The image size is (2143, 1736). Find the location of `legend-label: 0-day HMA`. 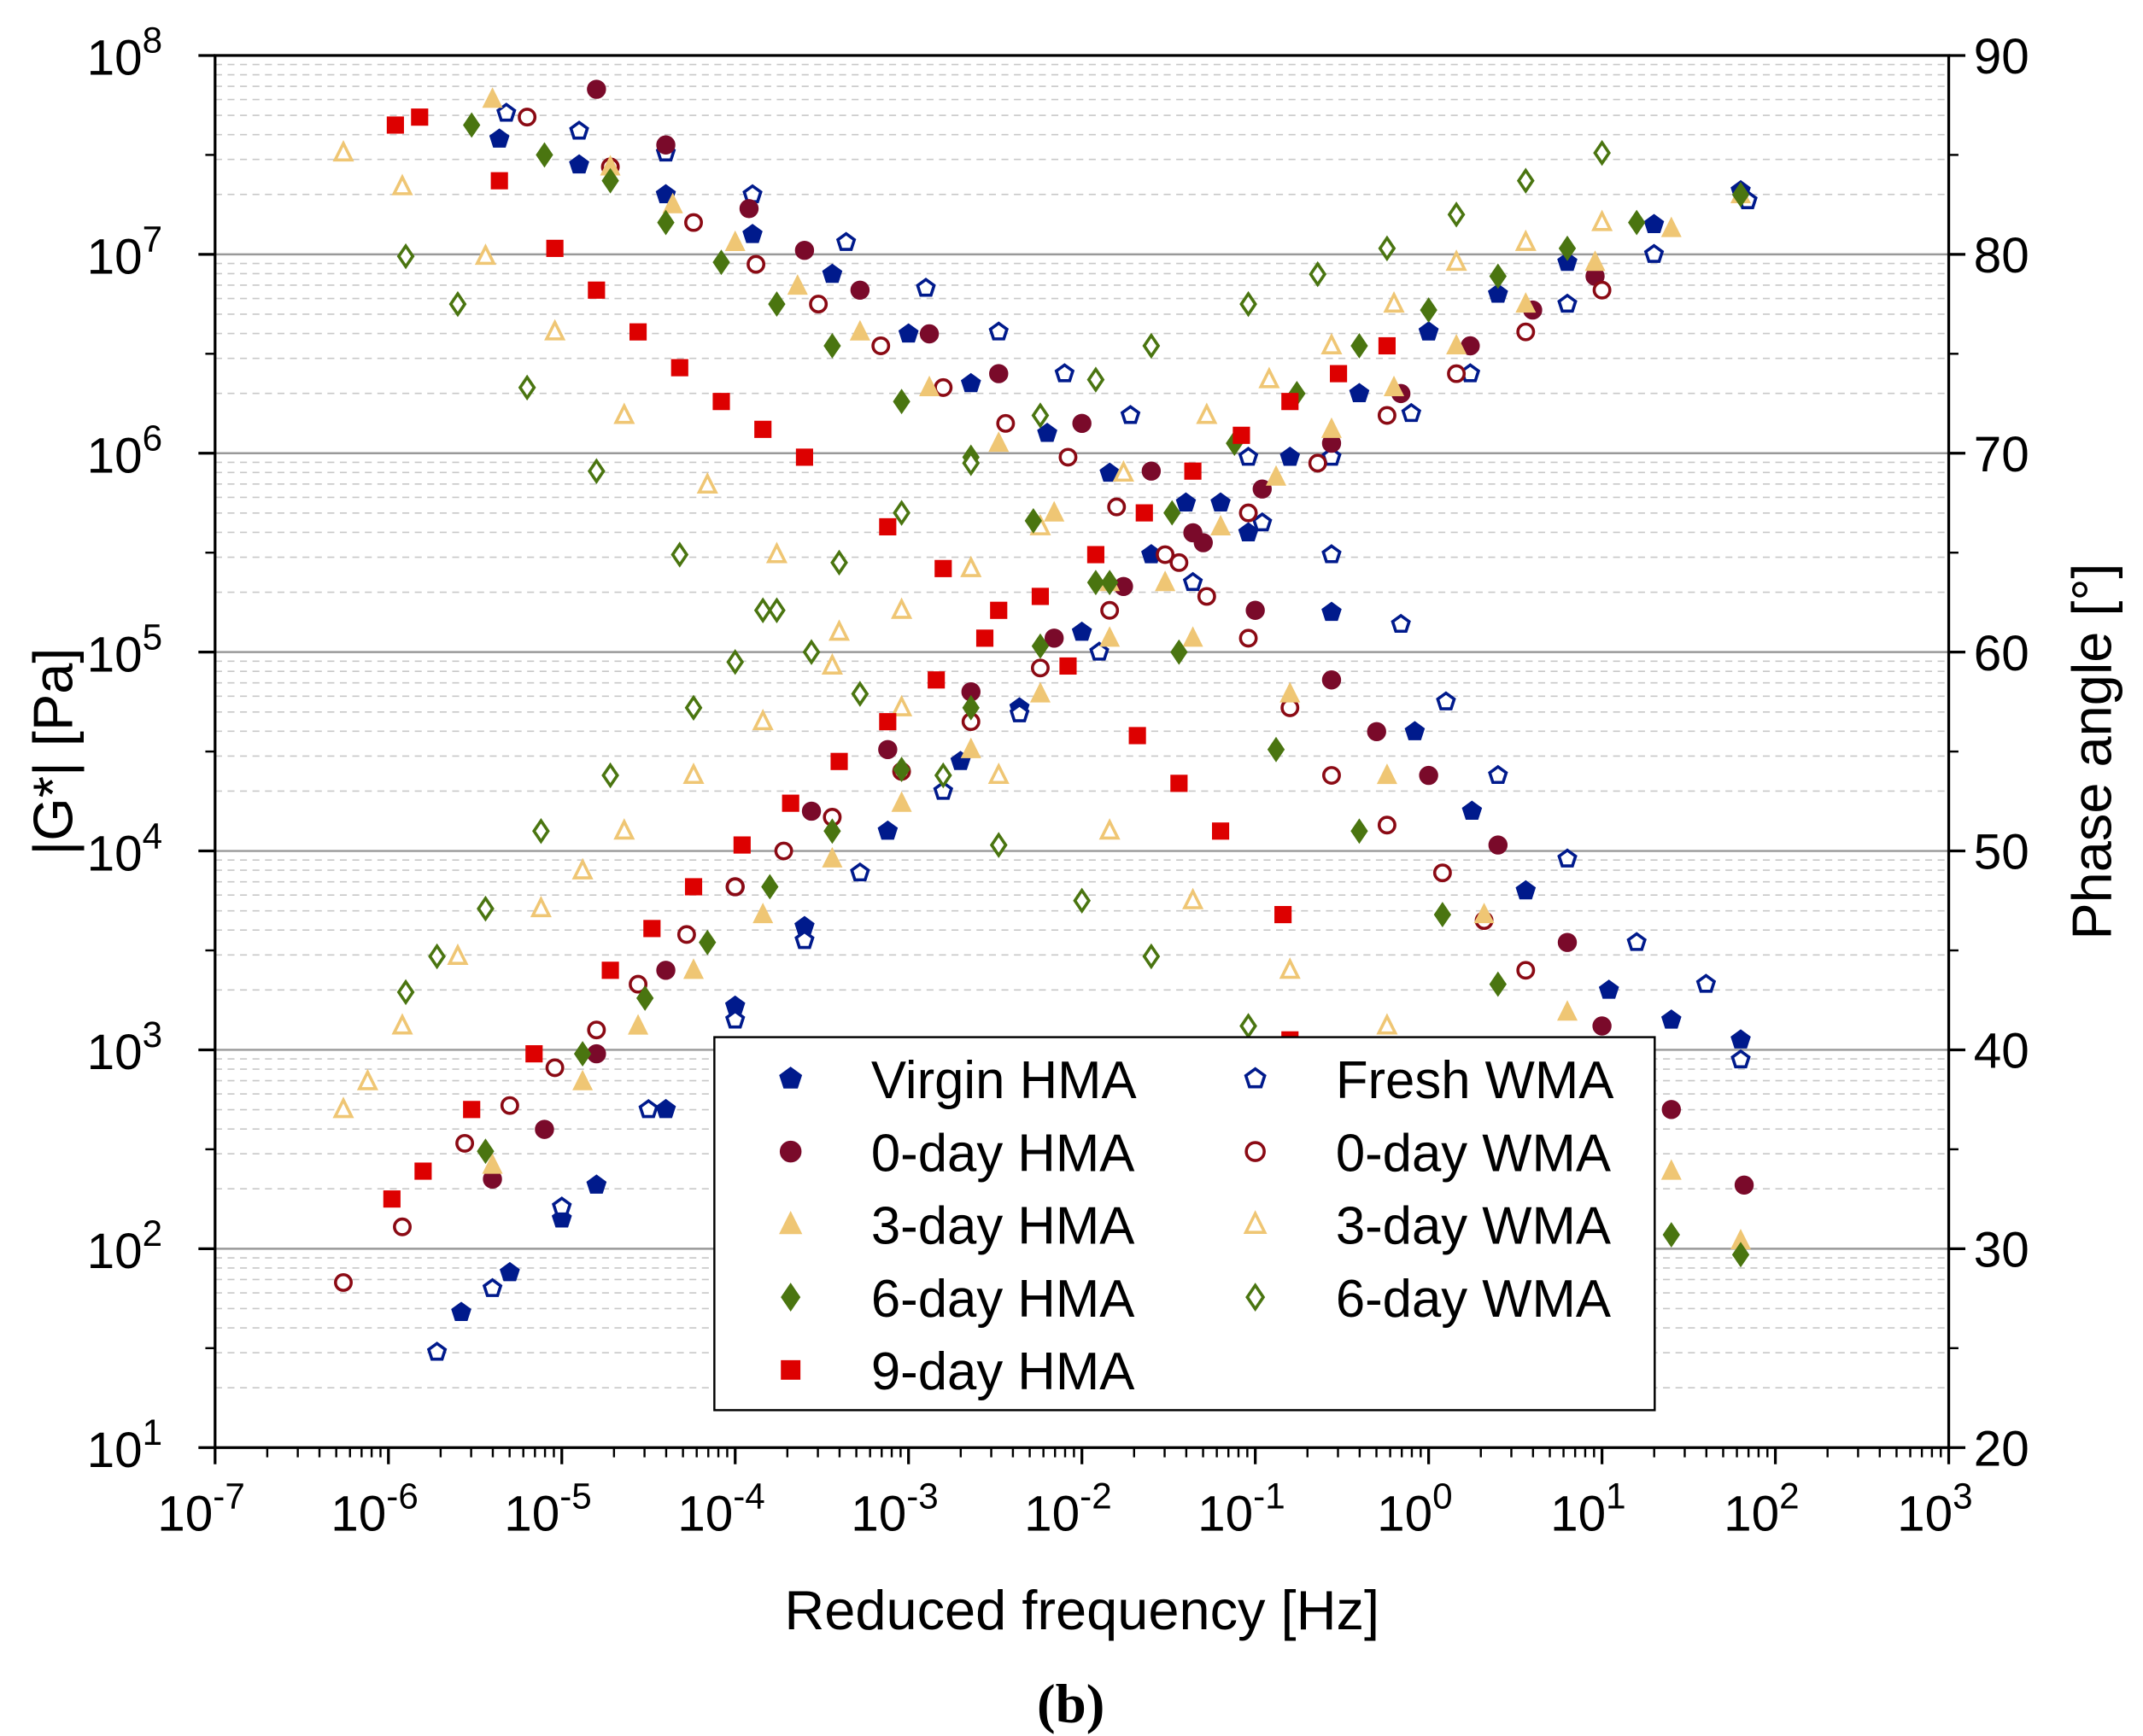

legend-label: 0-day HMA is located at coordinates (1003, 1153).